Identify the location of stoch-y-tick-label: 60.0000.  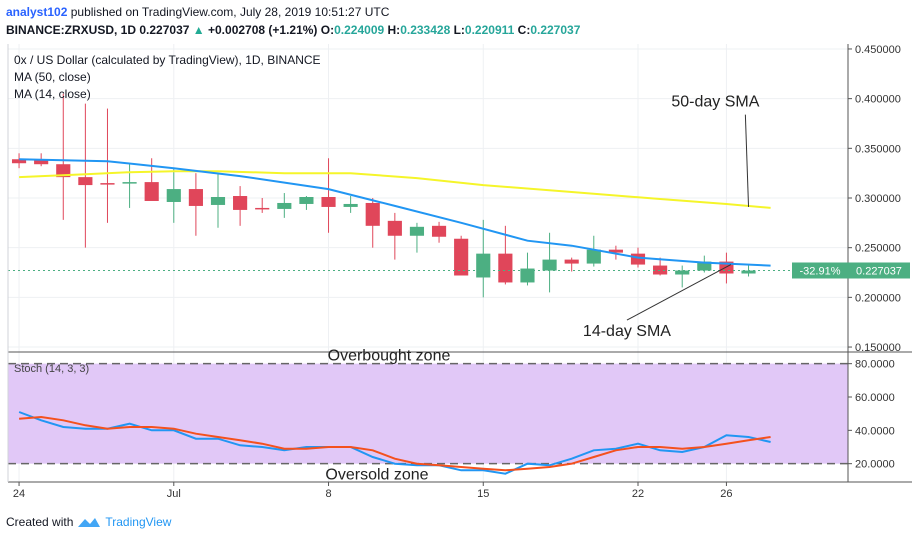
(875, 398).